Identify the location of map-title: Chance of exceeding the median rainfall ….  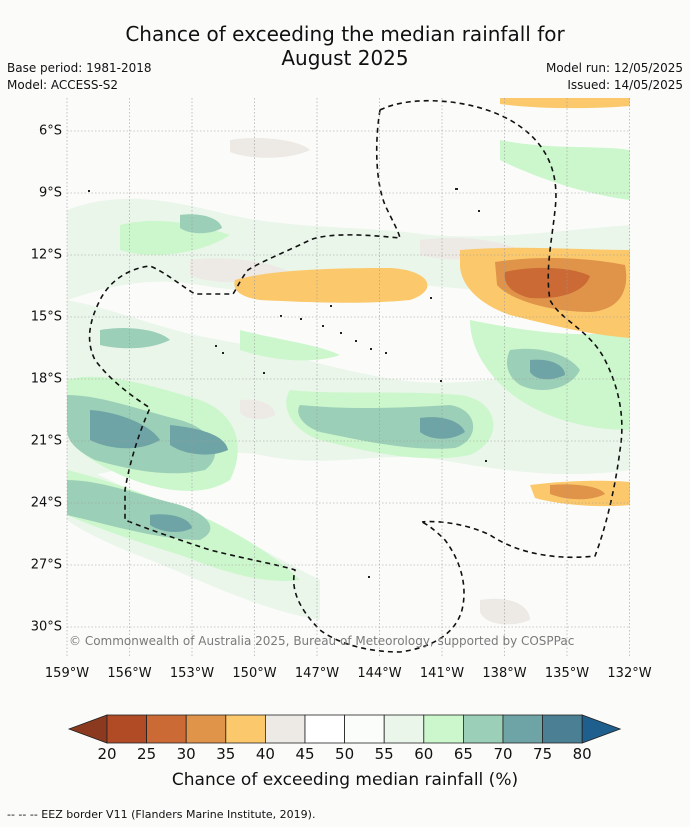
(345, 46).